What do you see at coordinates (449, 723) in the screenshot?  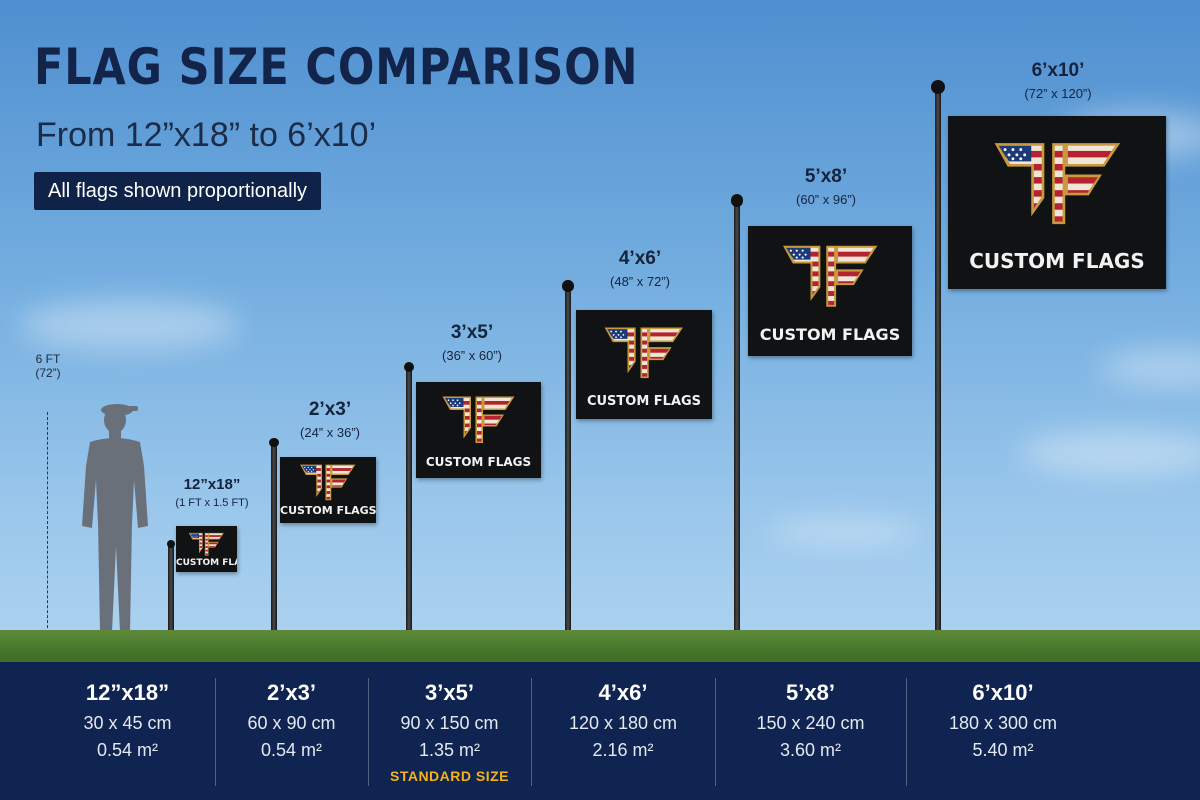 I see `table-cm-cell: 90 x 150 cm` at bounding box center [449, 723].